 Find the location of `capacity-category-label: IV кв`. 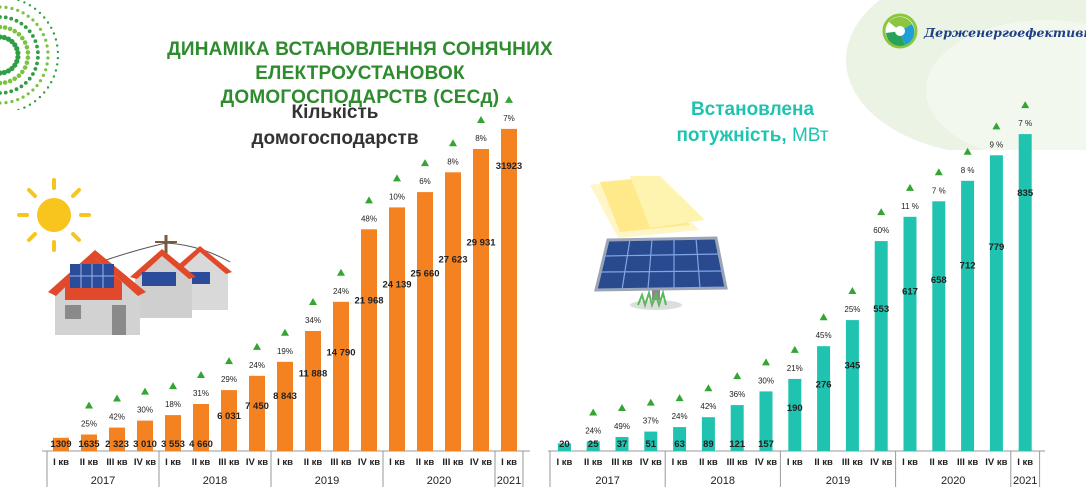

capacity-category-label: IV кв is located at coordinates (766, 462).